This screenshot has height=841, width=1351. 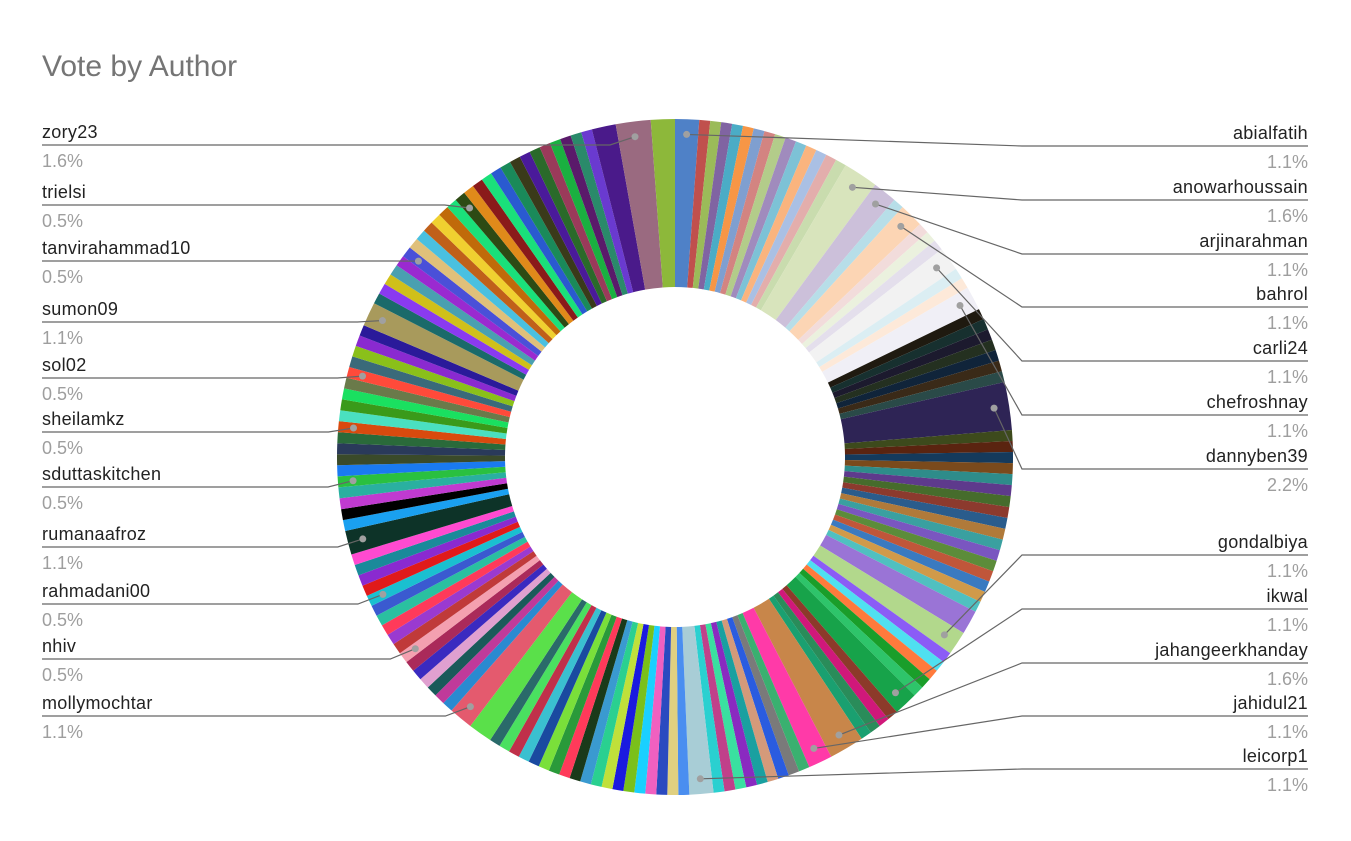 What do you see at coordinates (139, 66) in the screenshot?
I see `chart-title: Vote by Author` at bounding box center [139, 66].